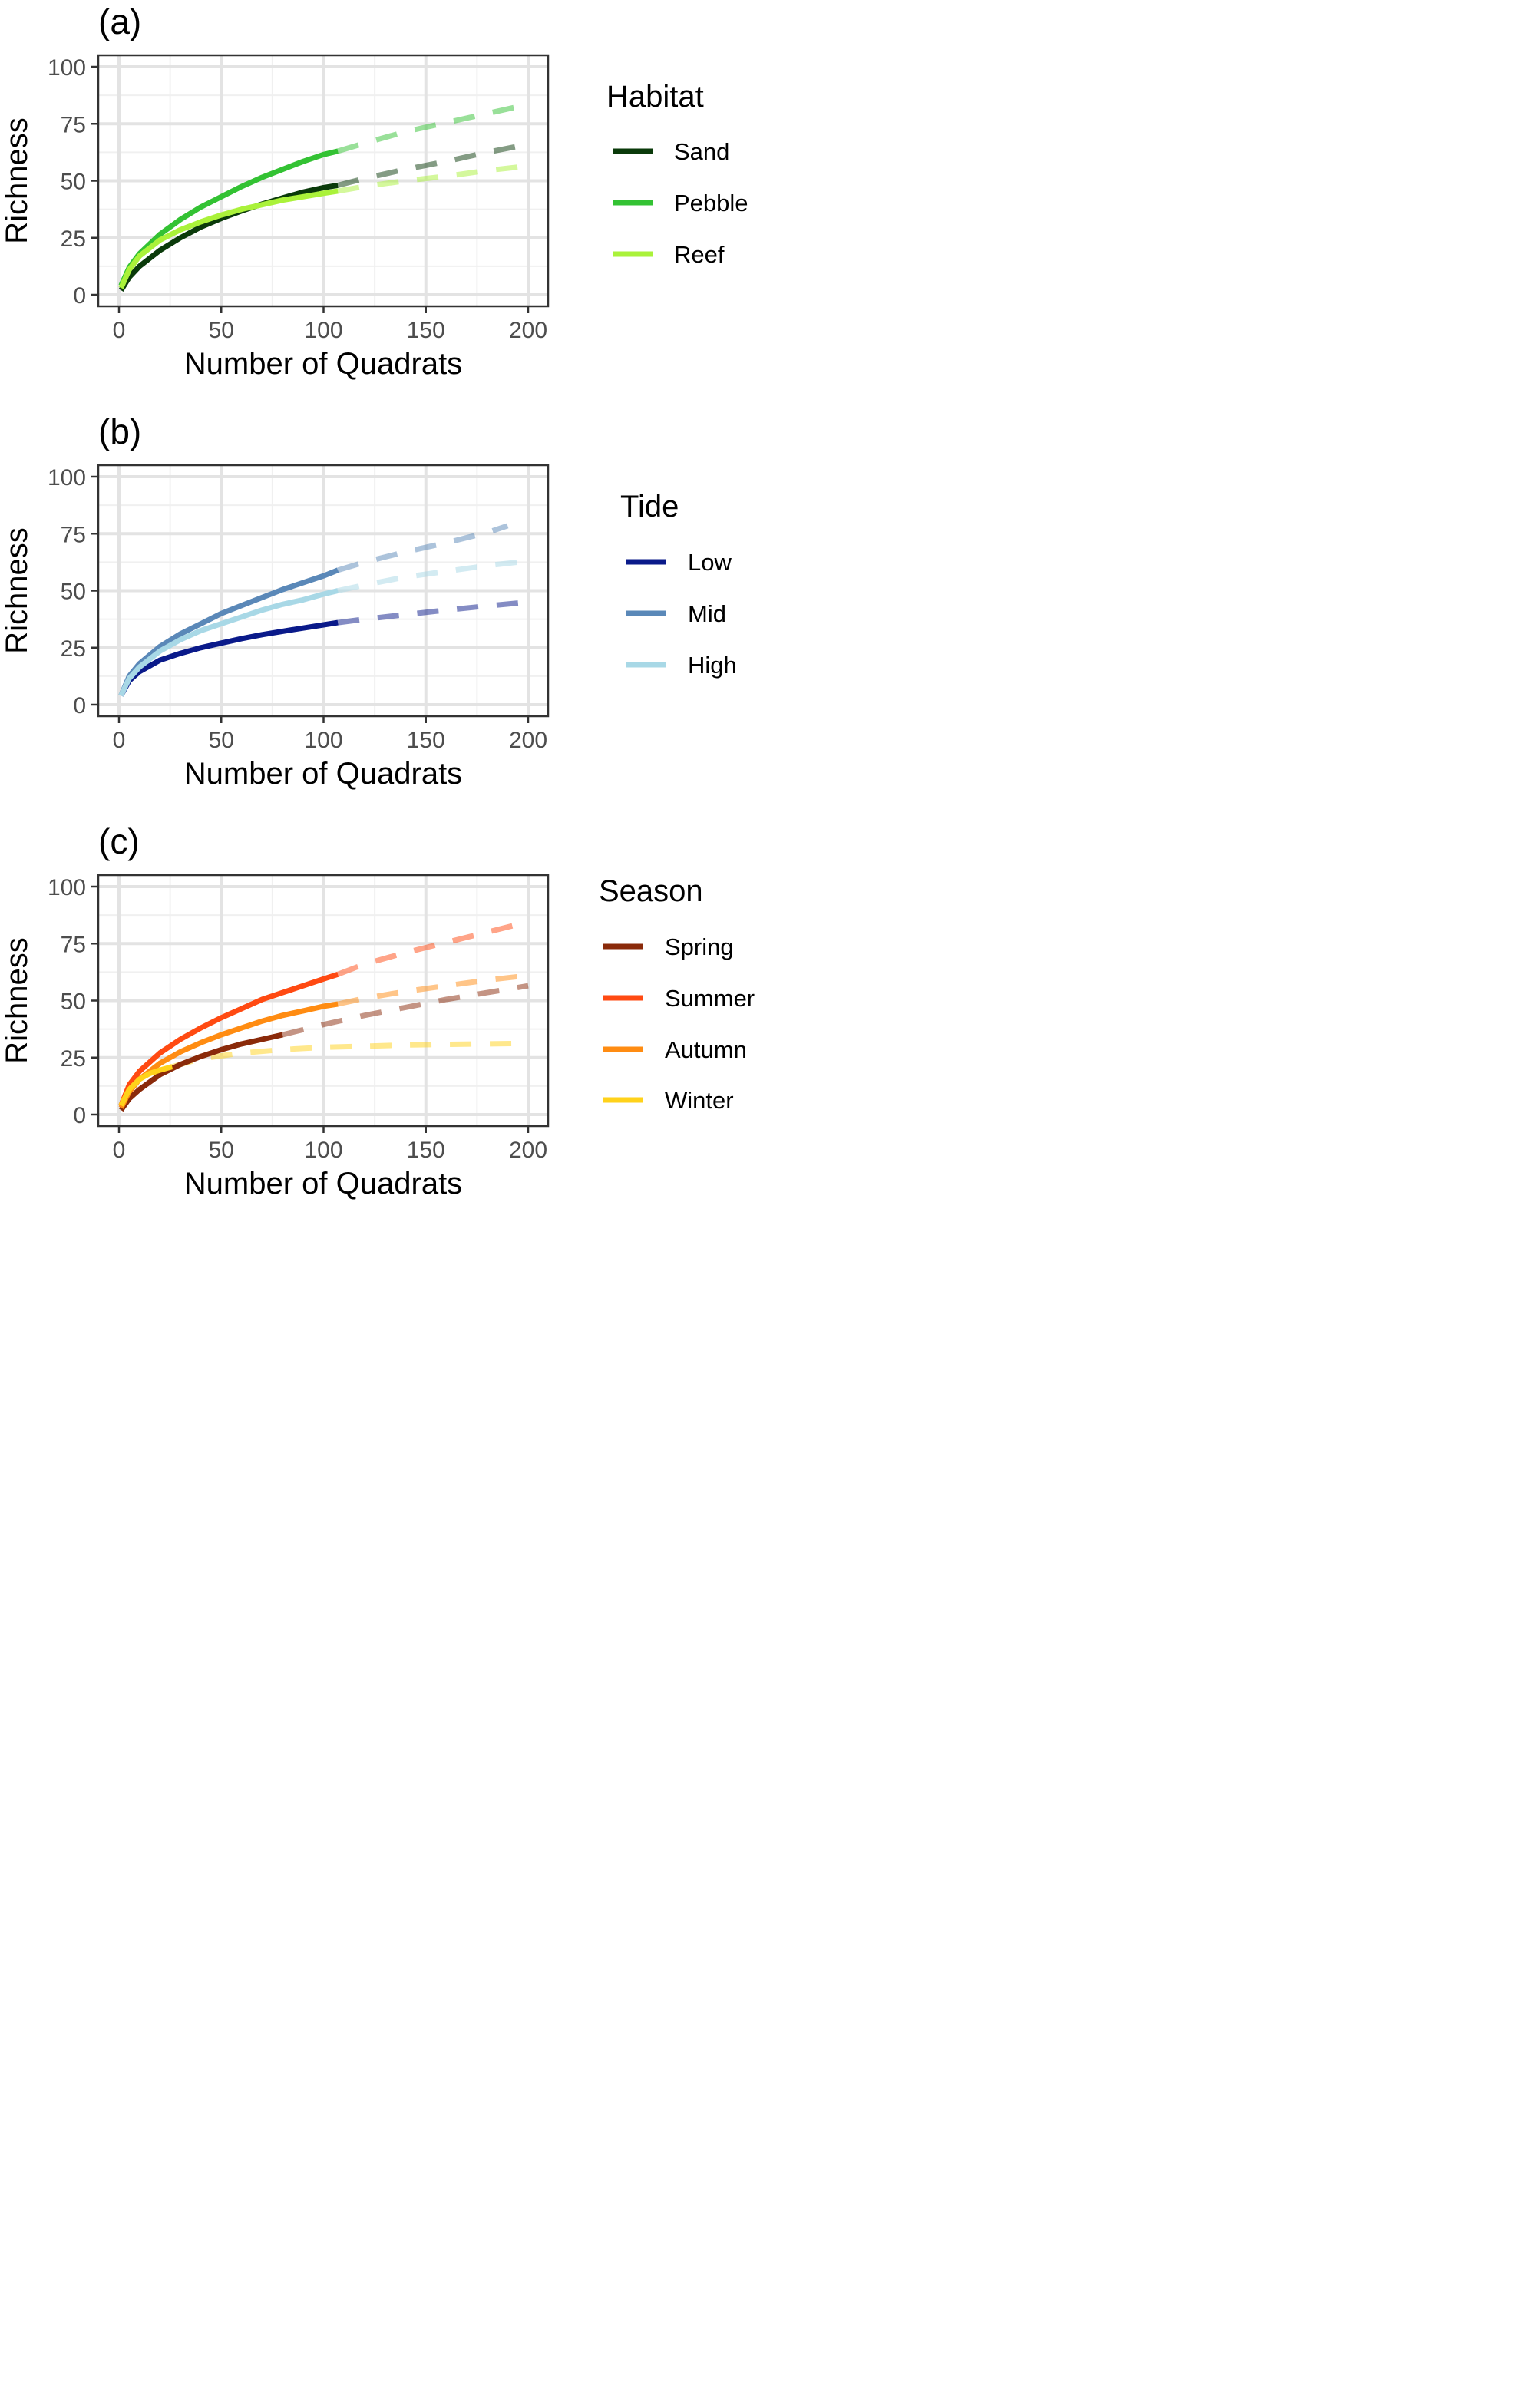 The width and height of the screenshot is (1533, 2408). Describe the element at coordinates (699, 946) in the screenshot. I see `legend-label-spring: Spring` at that location.